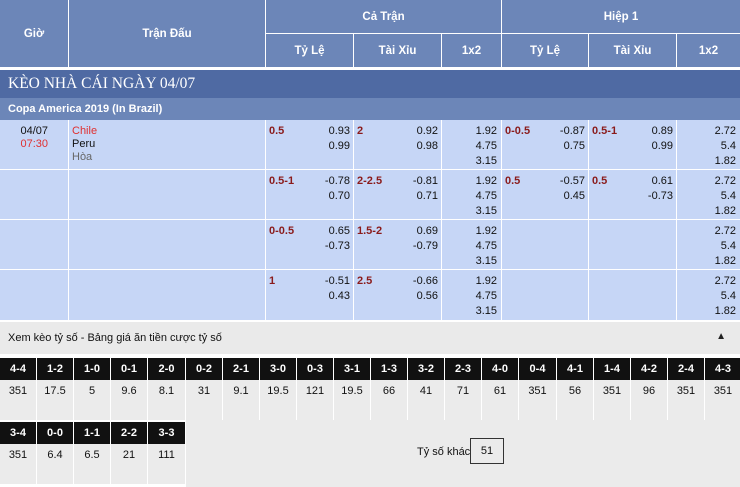  Describe the element at coordinates (282, 231) in the screenshot. I see `ft-handicap-line: 0-0.5` at that location.